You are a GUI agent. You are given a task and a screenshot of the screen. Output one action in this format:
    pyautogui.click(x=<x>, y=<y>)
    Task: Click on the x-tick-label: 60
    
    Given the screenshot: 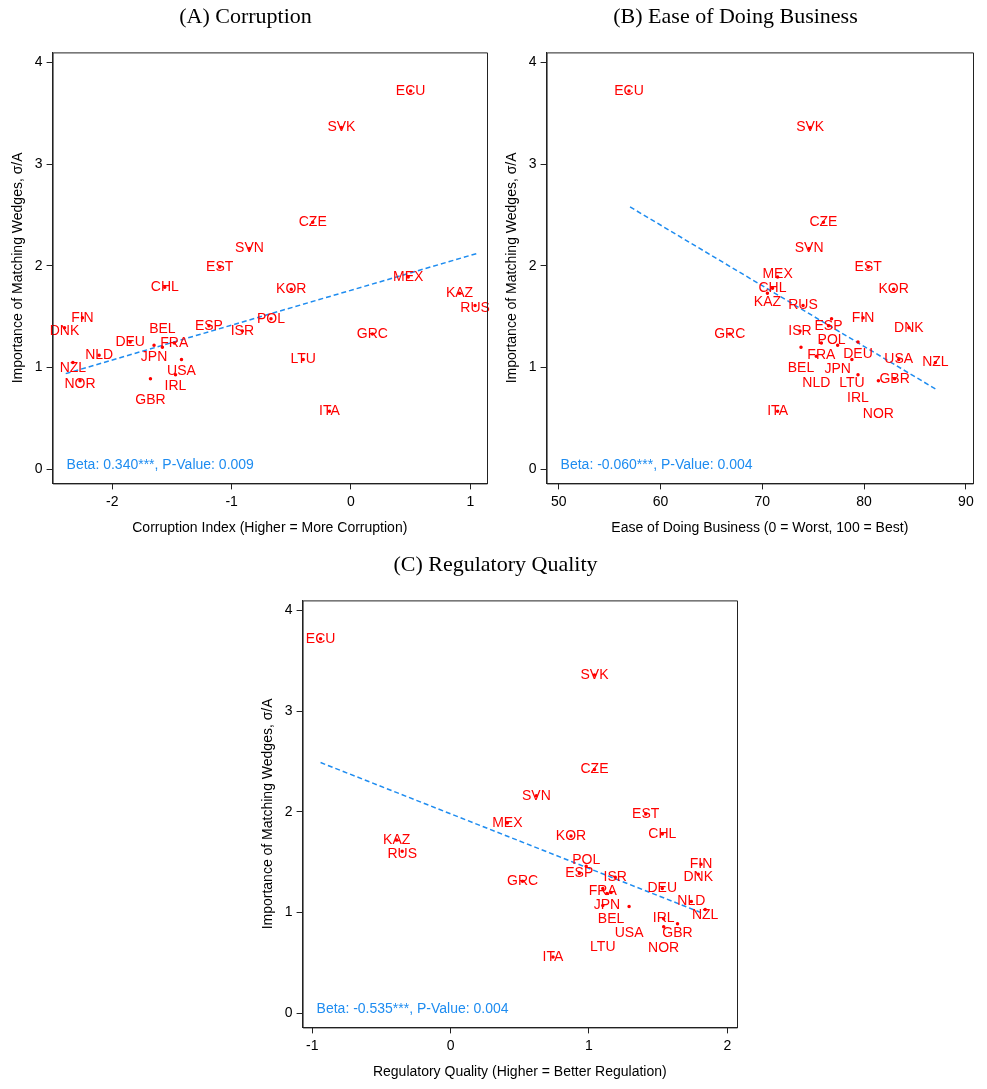 What is the action you would take?
    pyautogui.click(x=660, y=500)
    